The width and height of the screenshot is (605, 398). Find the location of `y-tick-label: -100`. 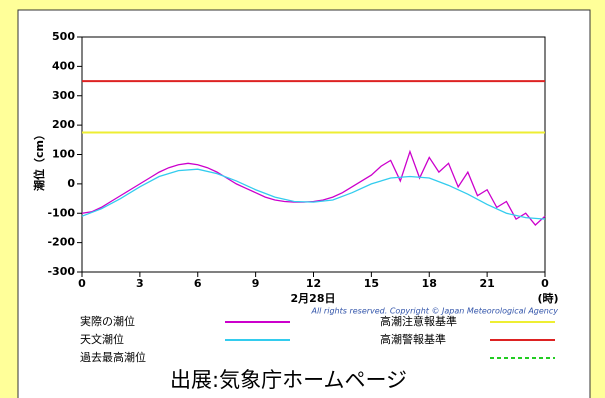

y-tick-label: -100 is located at coordinates (61, 212).